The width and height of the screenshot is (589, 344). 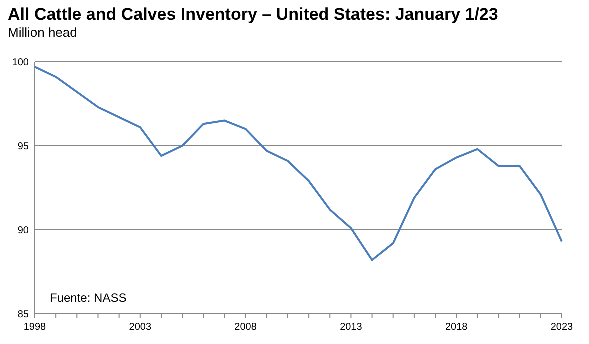 I want to click on chart-title: All Cattle and Calves Inventory – United States: January 1/23, so click(x=253, y=14).